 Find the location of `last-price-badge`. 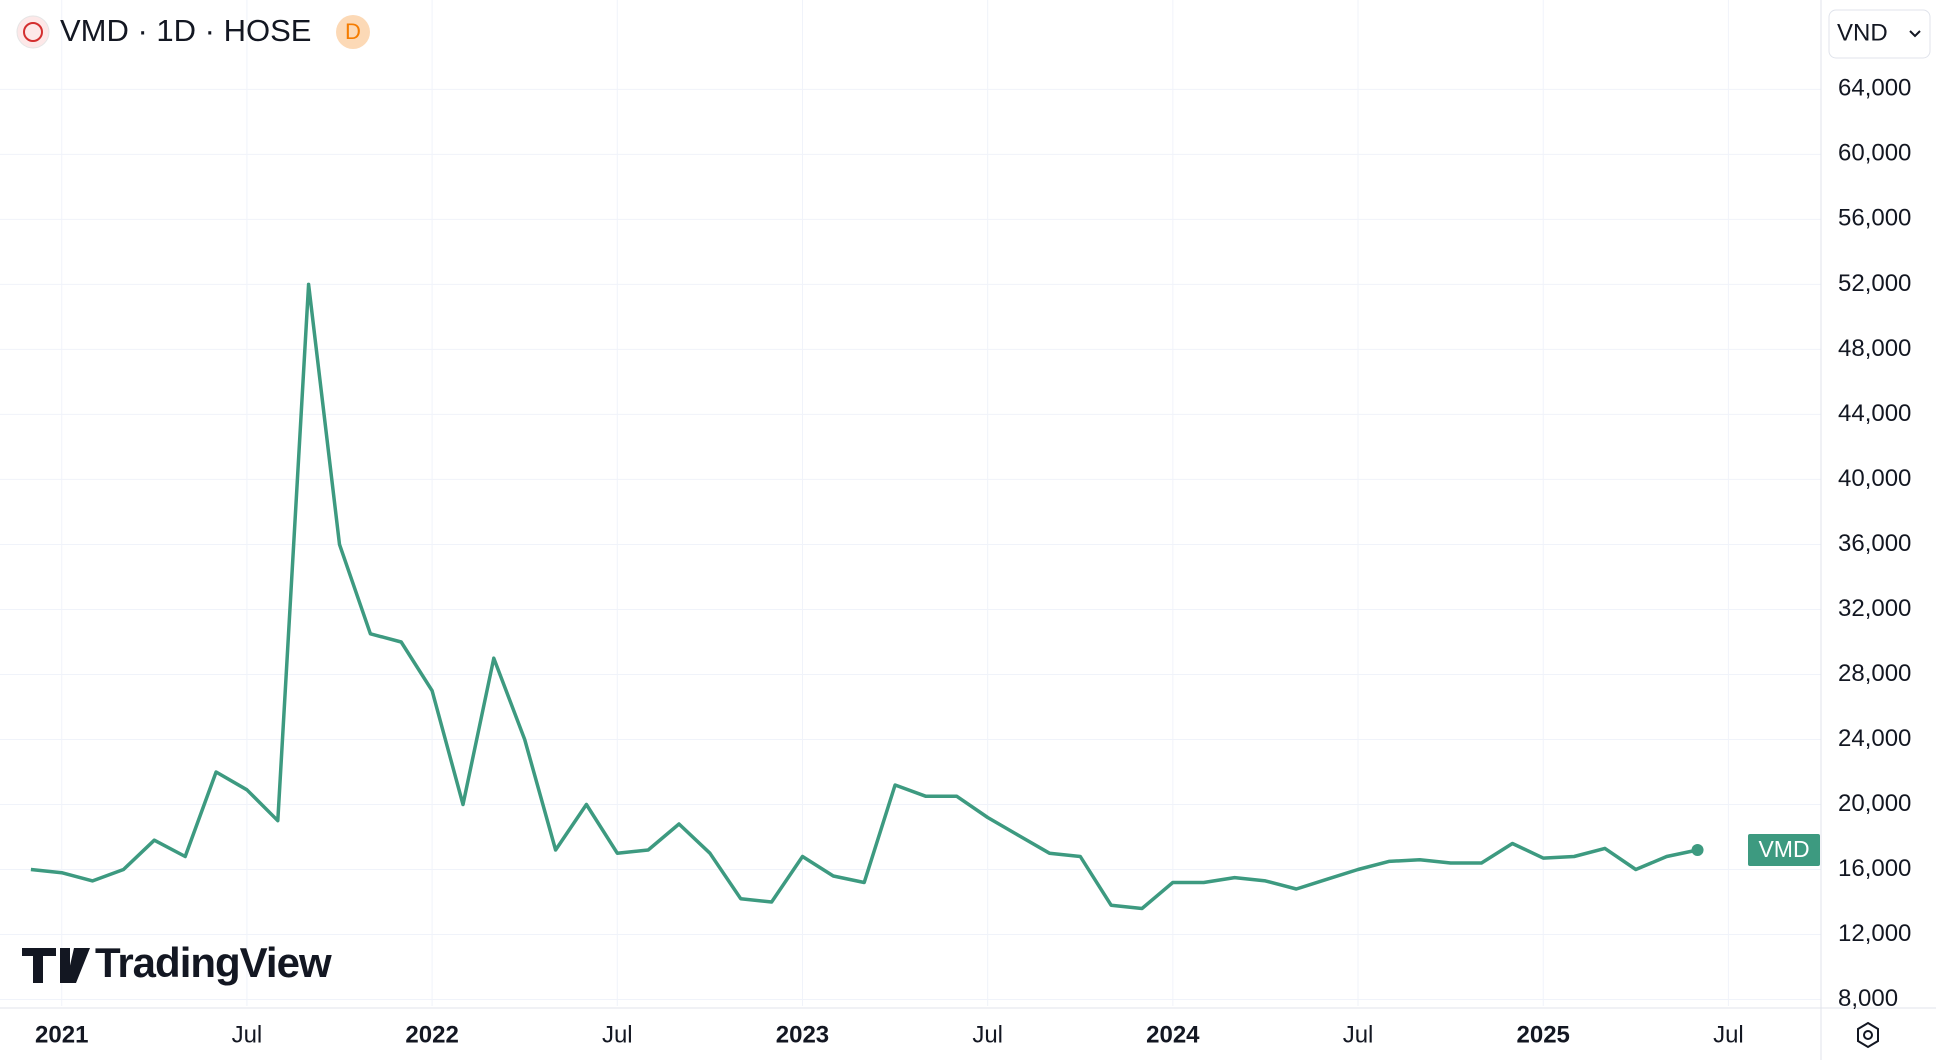

last-price-badge is located at coordinates (1784, 849).